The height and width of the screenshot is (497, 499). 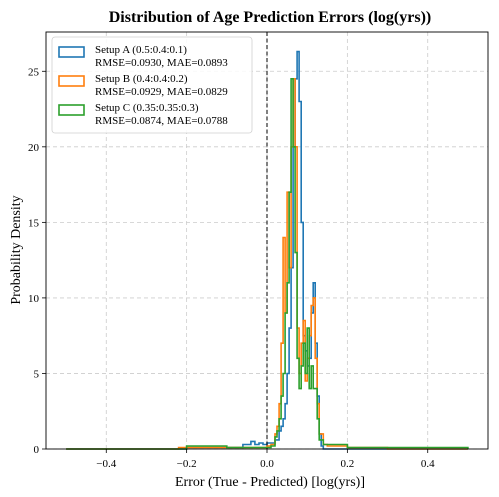 What do you see at coordinates (34, 148) in the screenshot?
I see `y-tick-label: 20` at bounding box center [34, 148].